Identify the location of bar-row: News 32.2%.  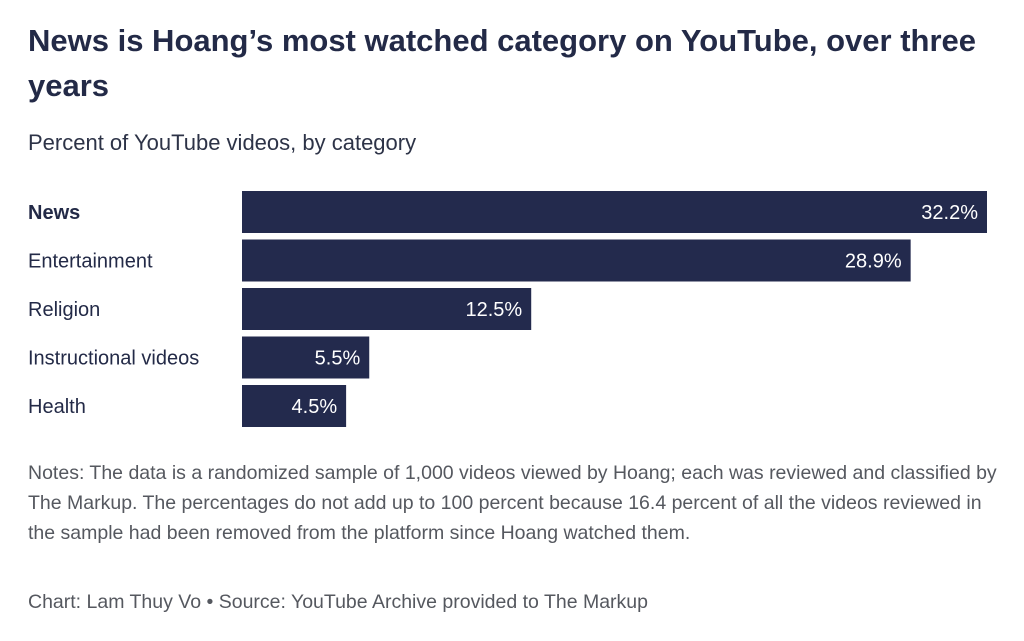
(507, 212).